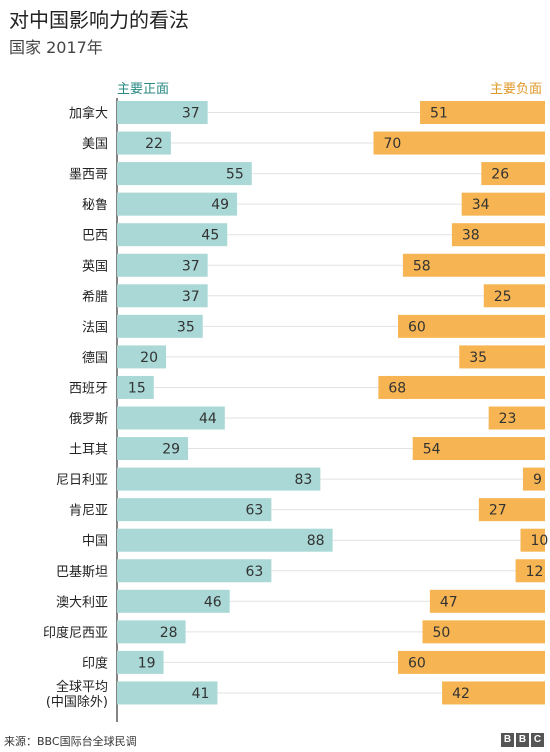 The image size is (550, 752). What do you see at coordinates (70, 741) in the screenshot?
I see `source-note: 来源：BBC国际台全球民调` at bounding box center [70, 741].